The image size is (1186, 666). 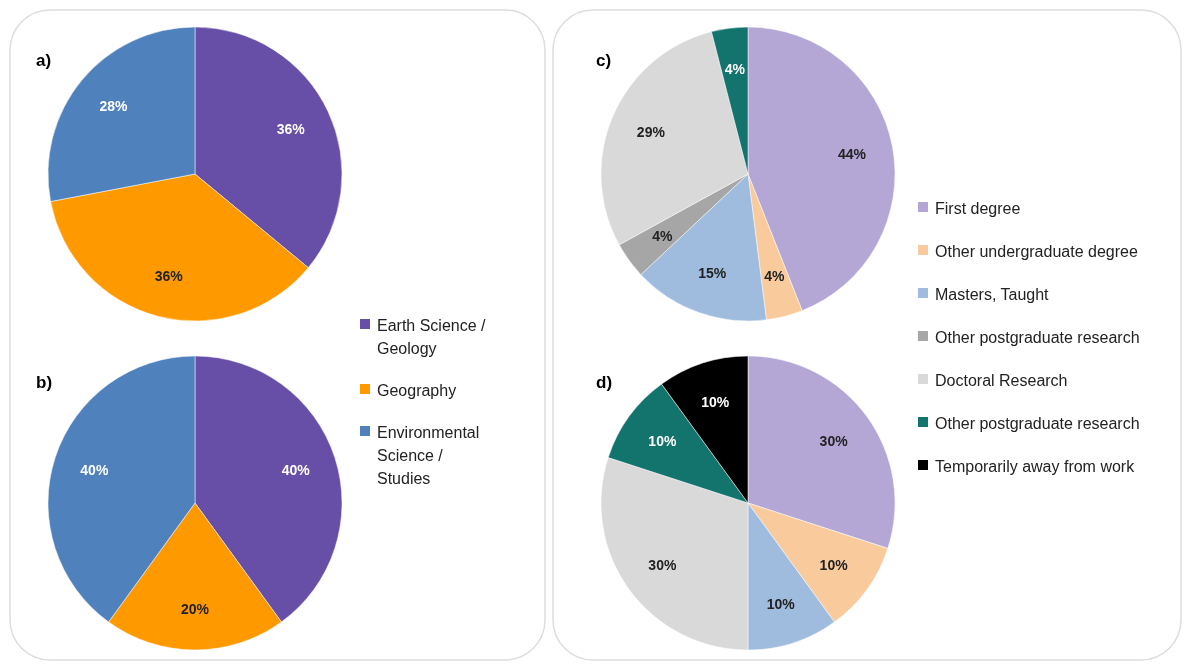 What do you see at coordinates (604, 60) in the screenshot?
I see `text: c)` at bounding box center [604, 60].